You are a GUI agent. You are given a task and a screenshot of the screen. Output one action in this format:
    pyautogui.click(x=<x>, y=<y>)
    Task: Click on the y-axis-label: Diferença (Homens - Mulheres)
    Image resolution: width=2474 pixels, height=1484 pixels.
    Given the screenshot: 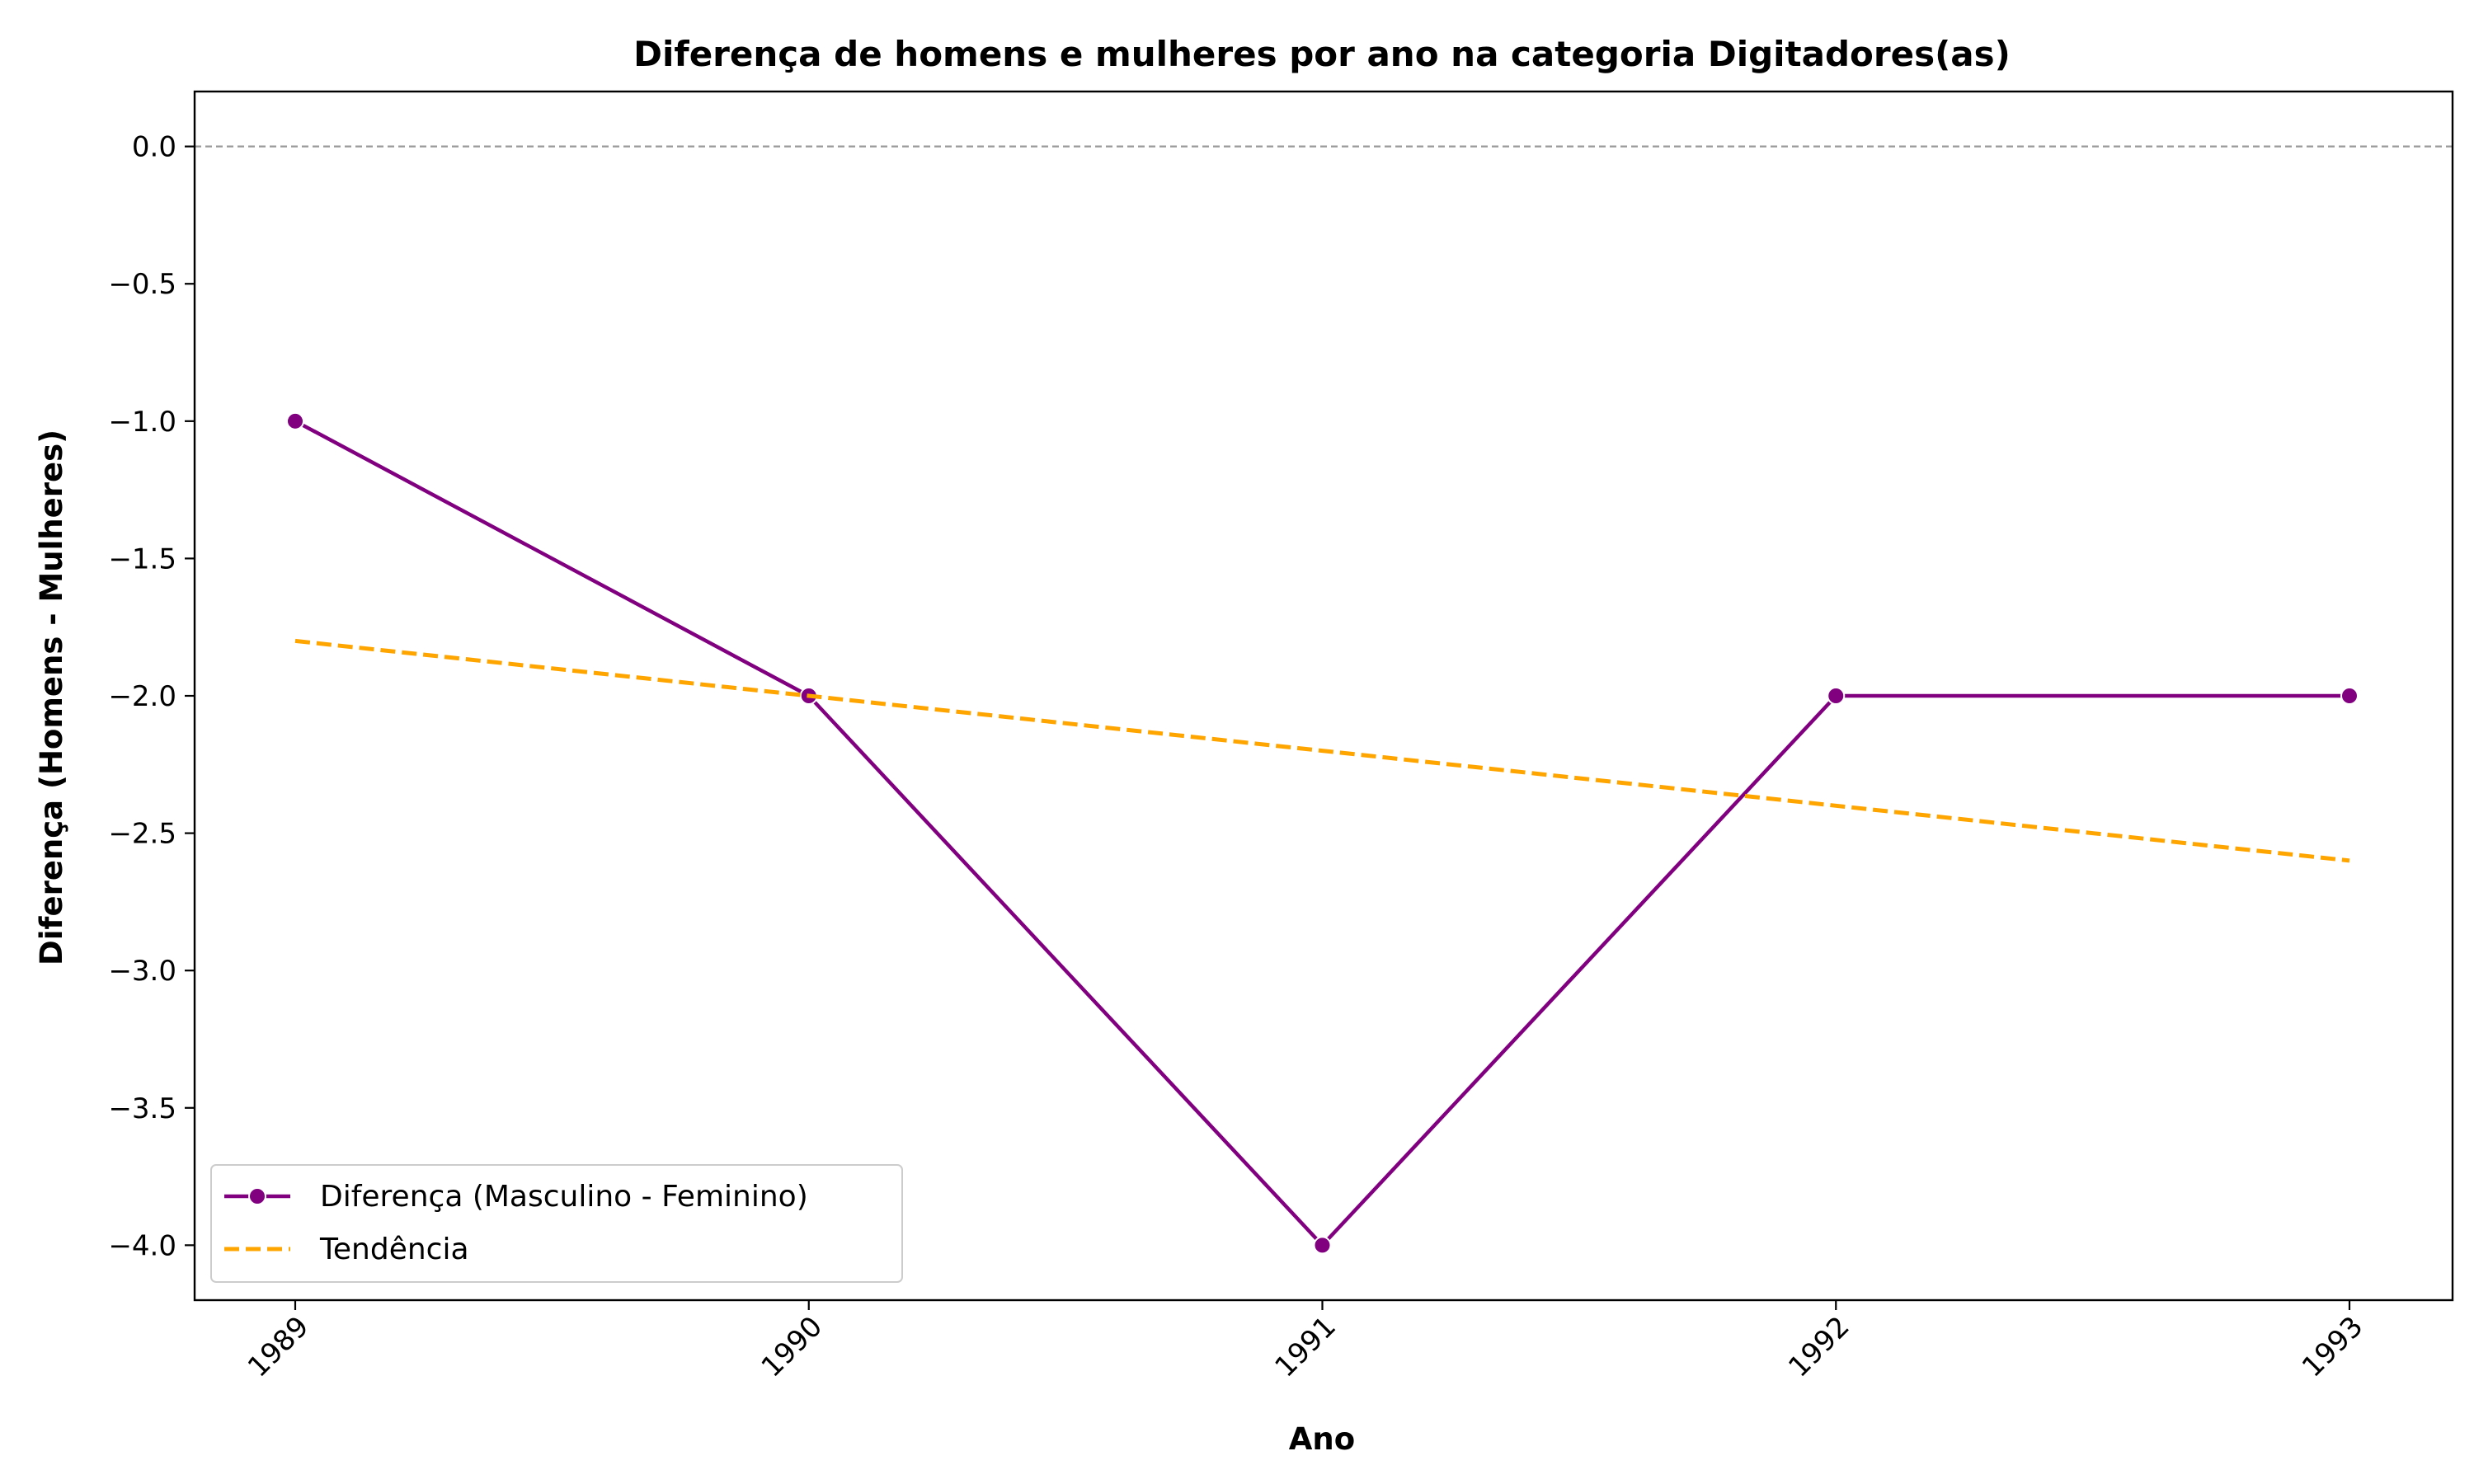 What is the action you would take?
    pyautogui.click(x=51, y=697)
    